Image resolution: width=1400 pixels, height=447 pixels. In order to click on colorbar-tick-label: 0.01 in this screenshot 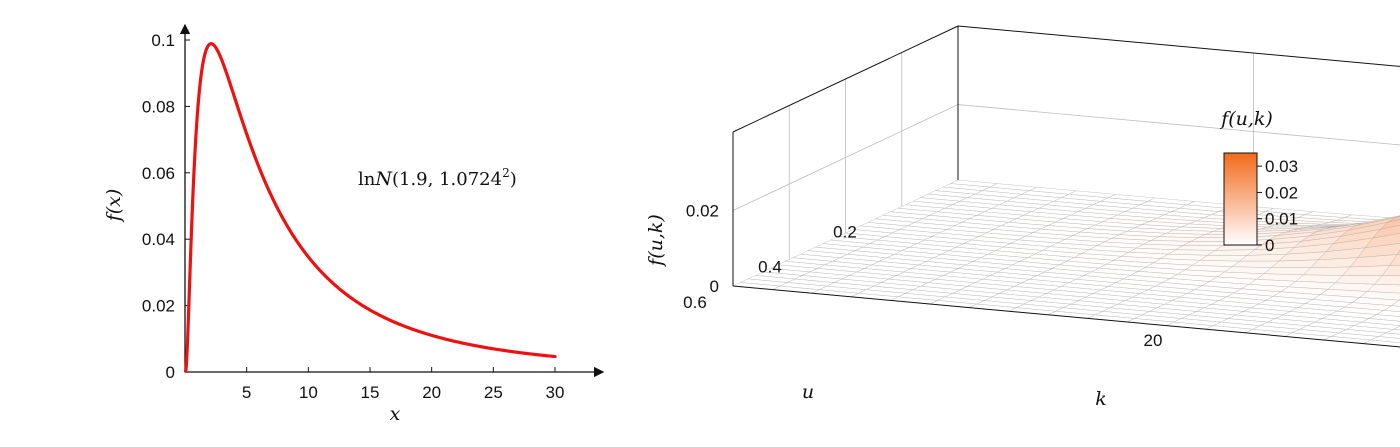, I will do `click(1281, 219)`.